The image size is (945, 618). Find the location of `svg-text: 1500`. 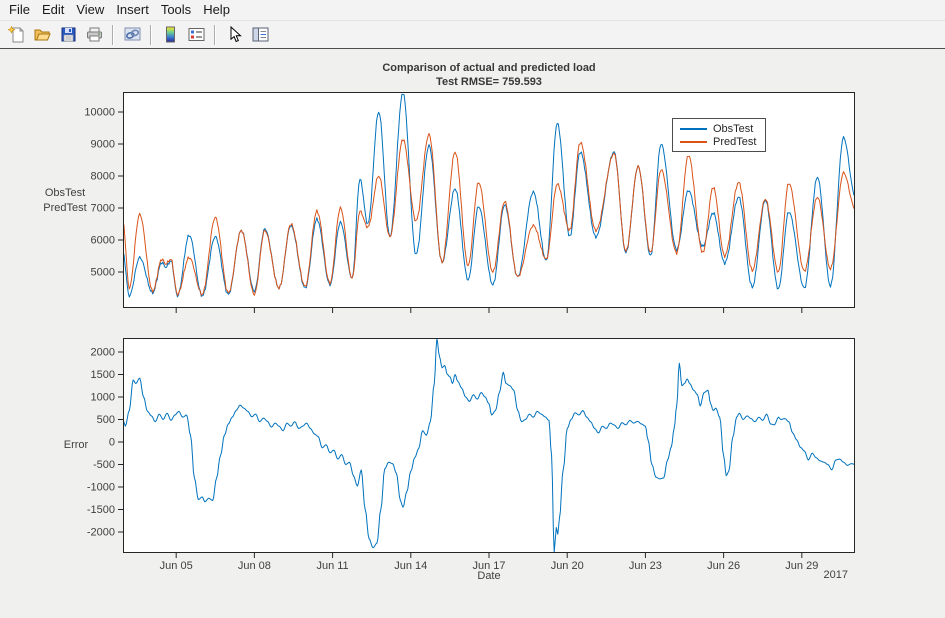

svg-text: 1500 is located at coordinates (103, 375).